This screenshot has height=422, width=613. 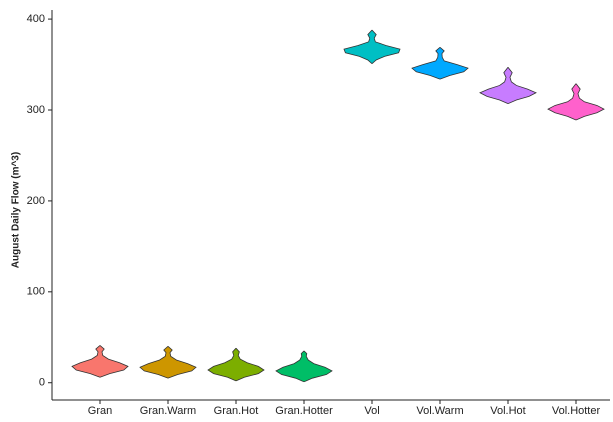 I want to click on x-tick-label: Vol.Hot, so click(x=507, y=411).